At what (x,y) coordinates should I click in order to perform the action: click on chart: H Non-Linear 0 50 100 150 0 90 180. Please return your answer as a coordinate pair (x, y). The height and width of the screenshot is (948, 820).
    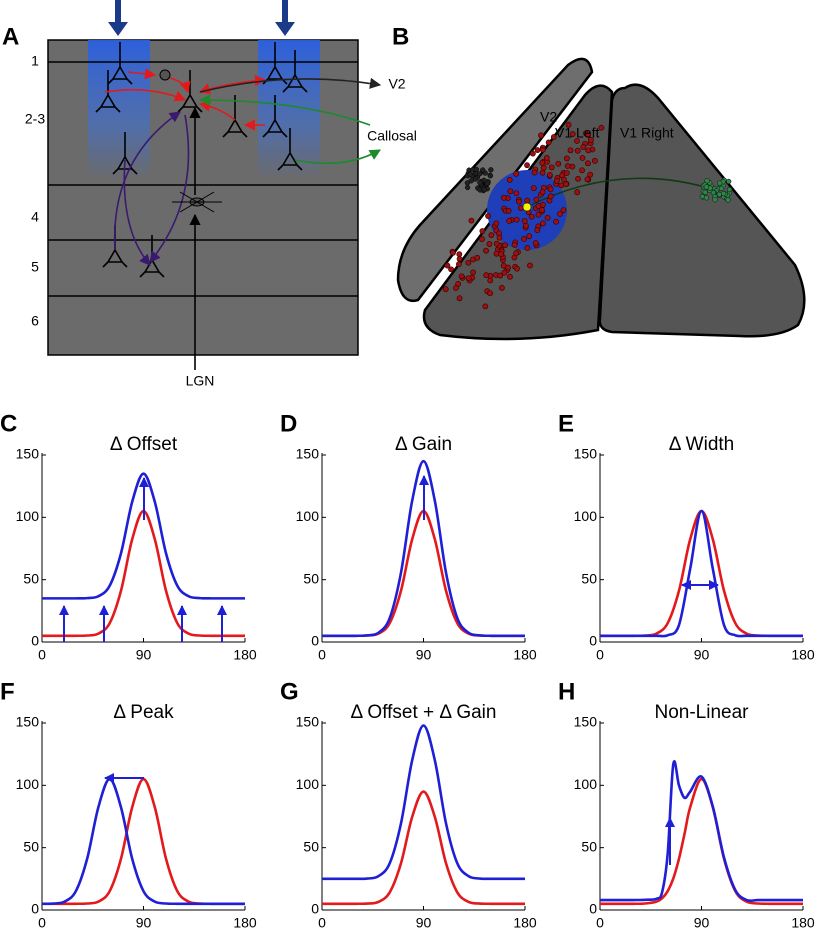
    Looking at the image, I should click on (686, 804).